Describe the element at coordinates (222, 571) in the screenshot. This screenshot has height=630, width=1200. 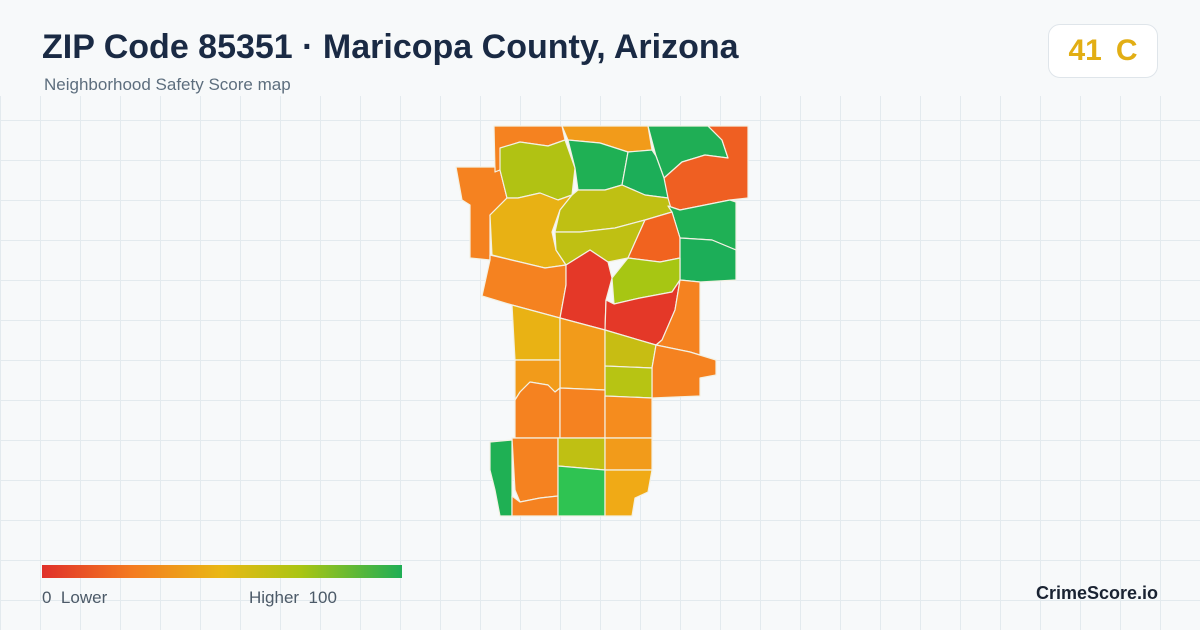
I see `legend-gradient-bar` at that location.